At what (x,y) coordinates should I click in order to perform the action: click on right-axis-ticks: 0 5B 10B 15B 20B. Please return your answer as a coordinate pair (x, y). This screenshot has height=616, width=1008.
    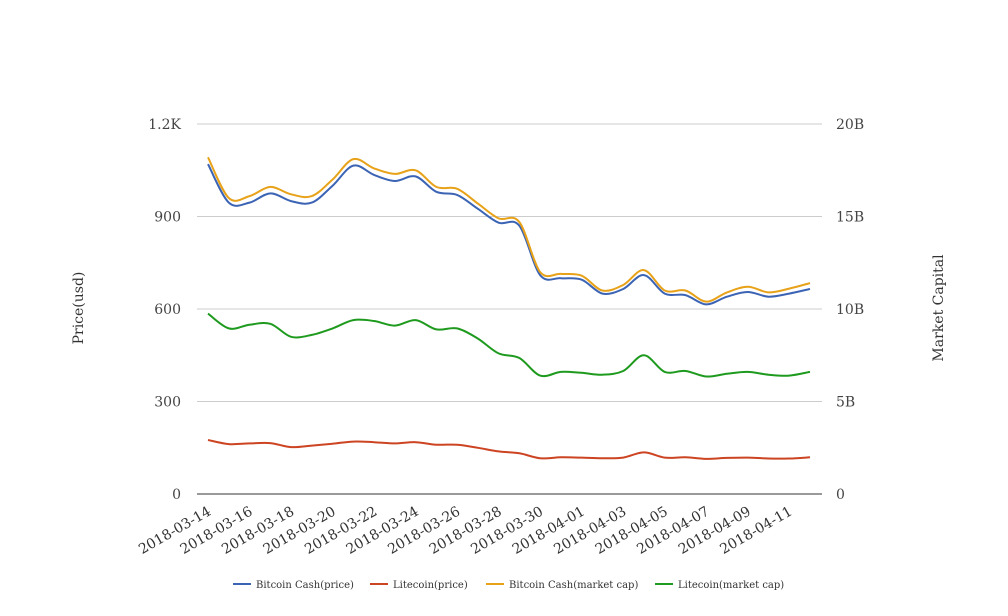
    Looking at the image, I should click on (850, 310).